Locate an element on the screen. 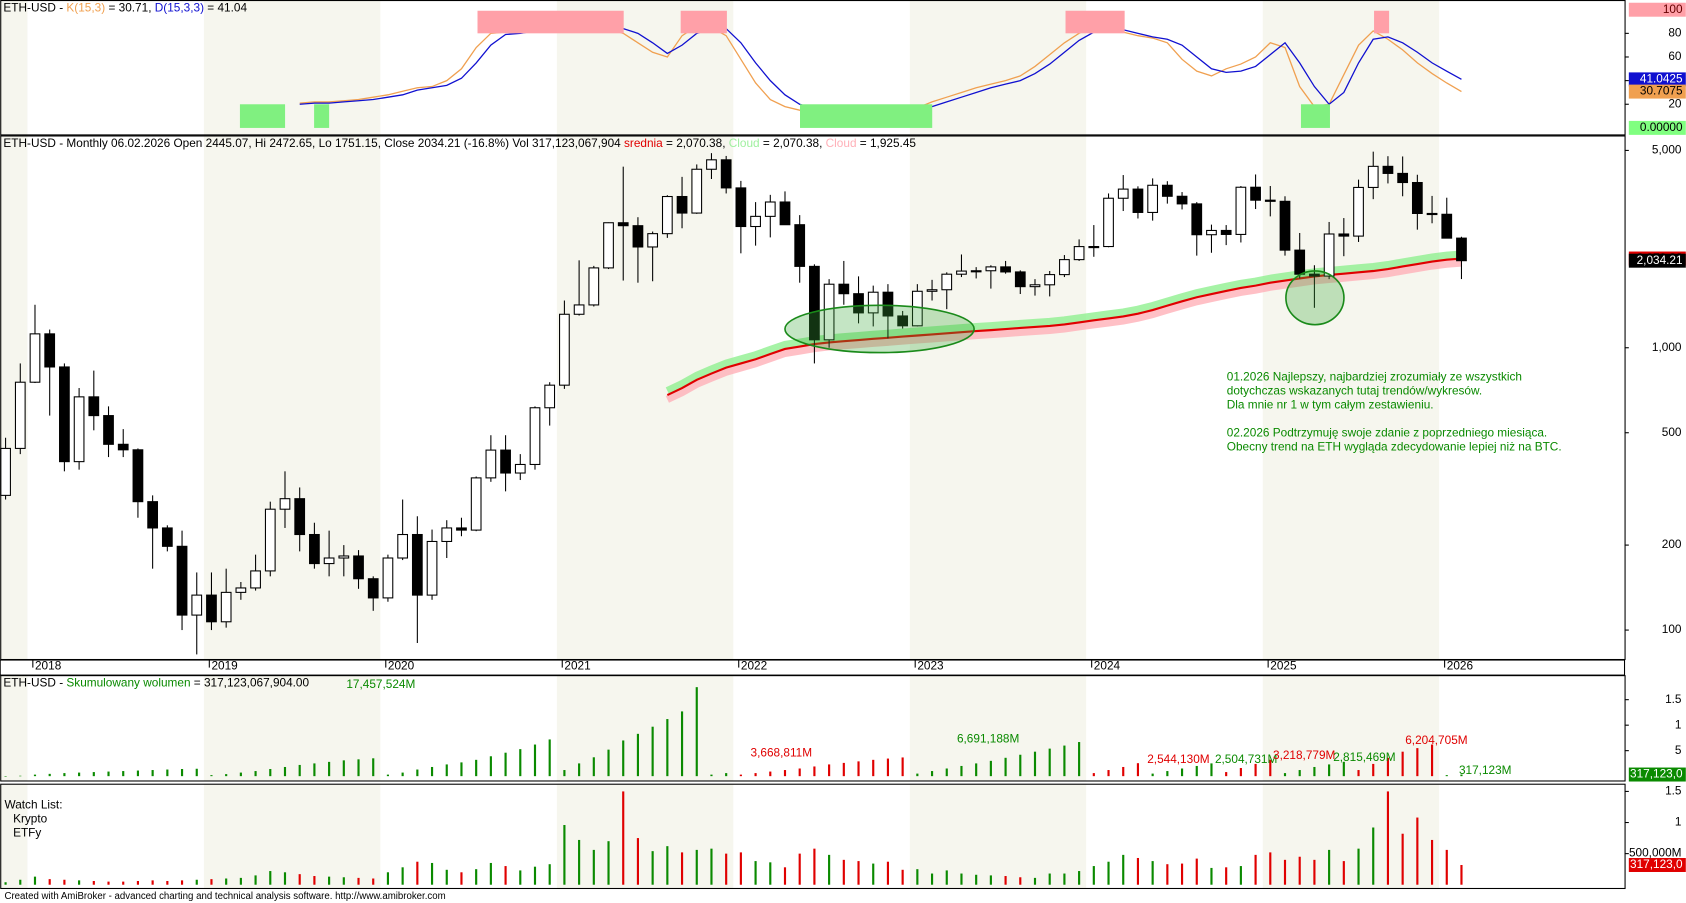 This screenshot has height=903, width=1686. header-part: srednia is located at coordinates (643, 143).